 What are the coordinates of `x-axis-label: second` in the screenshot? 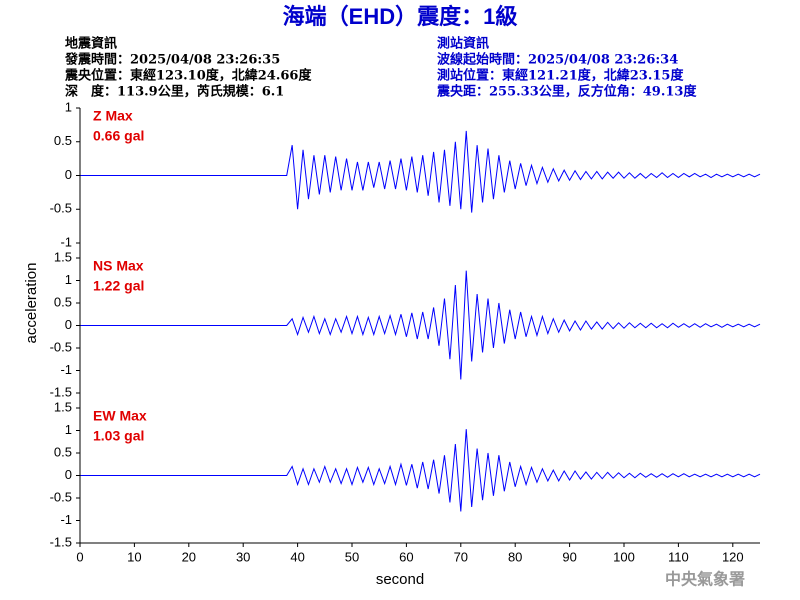 It's located at (400, 579).